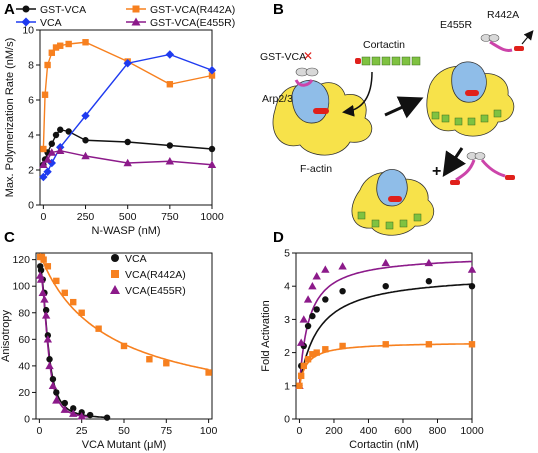 The width and height of the screenshot is (538, 453). What do you see at coordinates (63, 10) in the screenshot?
I see `chart-a-legend-label: GST-VCA` at bounding box center [63, 10].